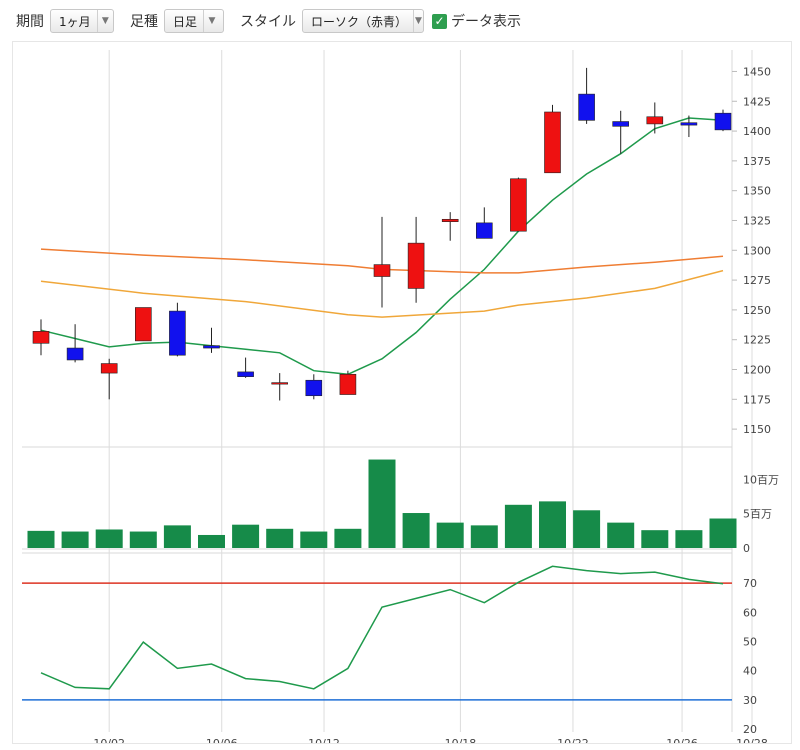 The width and height of the screenshot is (800, 750). Describe the element at coordinates (185, 21) in the screenshot. I see `foot-select-value: 日足` at that location.